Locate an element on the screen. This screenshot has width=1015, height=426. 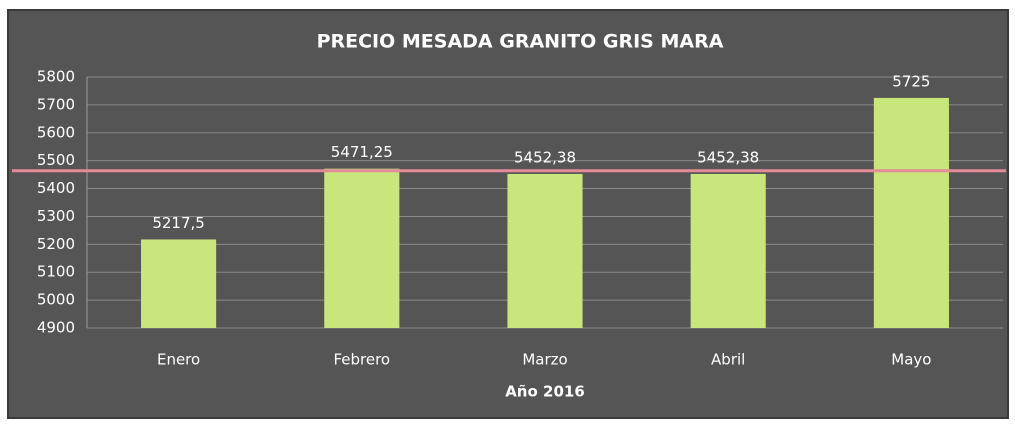
x-tick-label: Enero is located at coordinates (178, 360).